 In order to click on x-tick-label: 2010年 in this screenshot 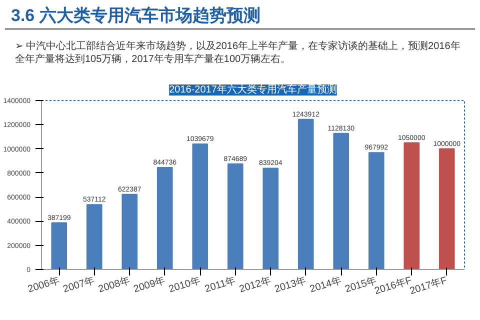, I will do `click(184, 285)`.